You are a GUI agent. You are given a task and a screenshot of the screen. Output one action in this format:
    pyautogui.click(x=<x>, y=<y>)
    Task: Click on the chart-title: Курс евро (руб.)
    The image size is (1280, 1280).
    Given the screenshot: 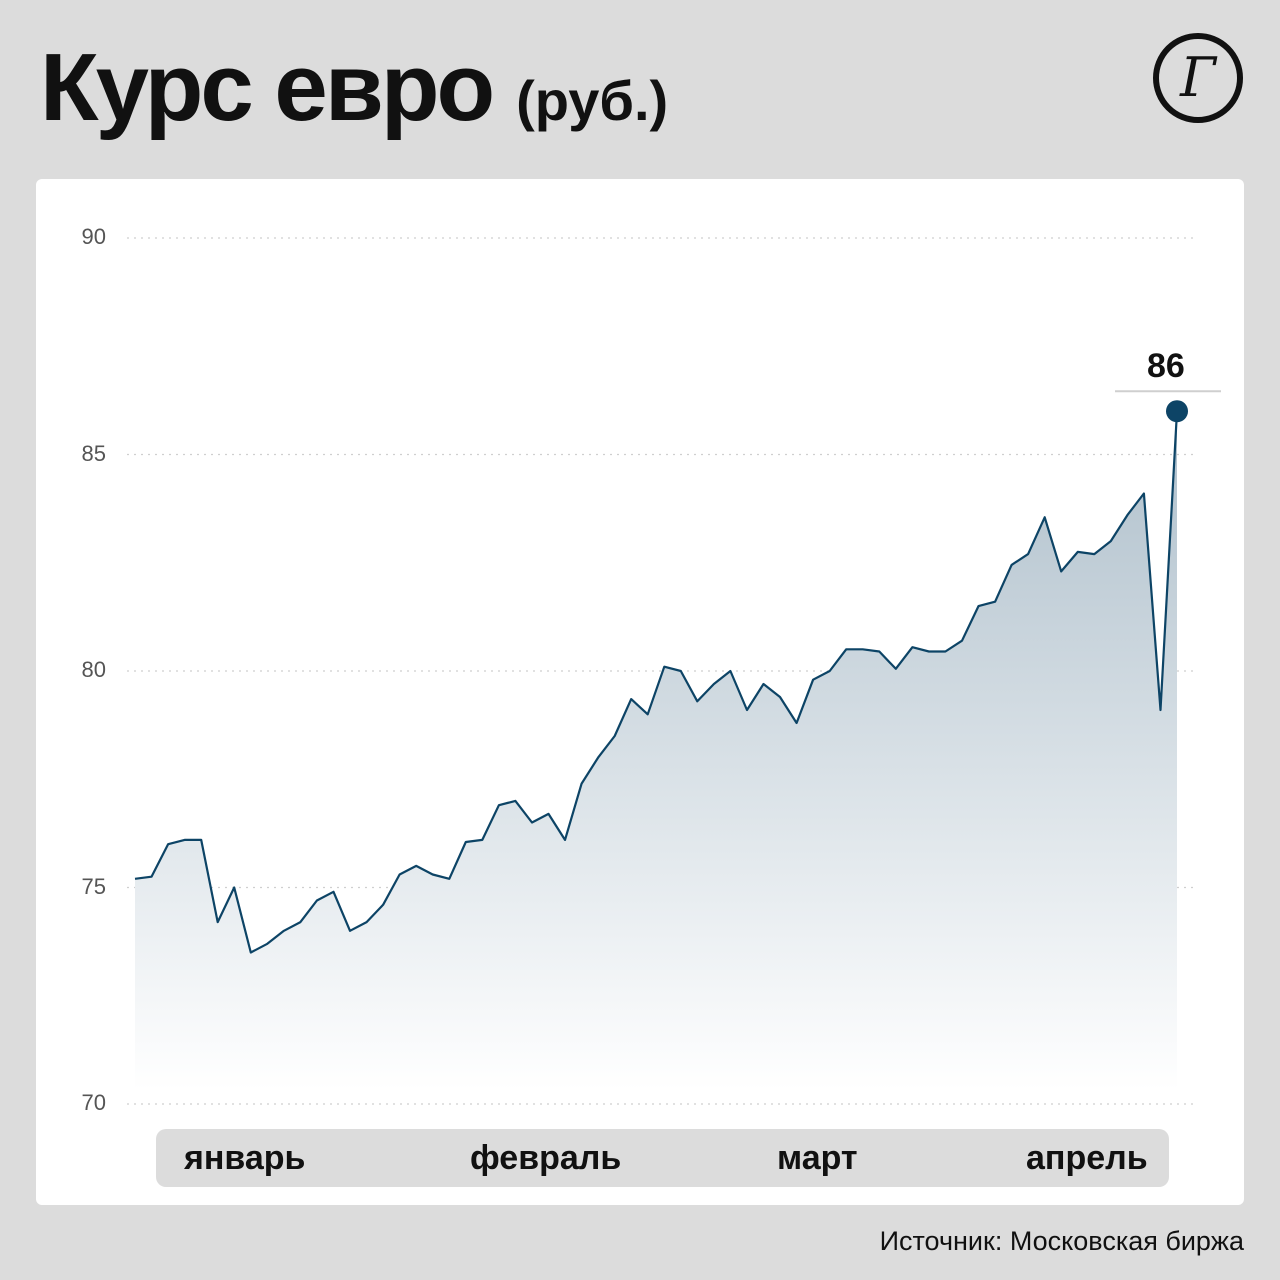 What is the action you would take?
    pyautogui.click(x=354, y=100)
    